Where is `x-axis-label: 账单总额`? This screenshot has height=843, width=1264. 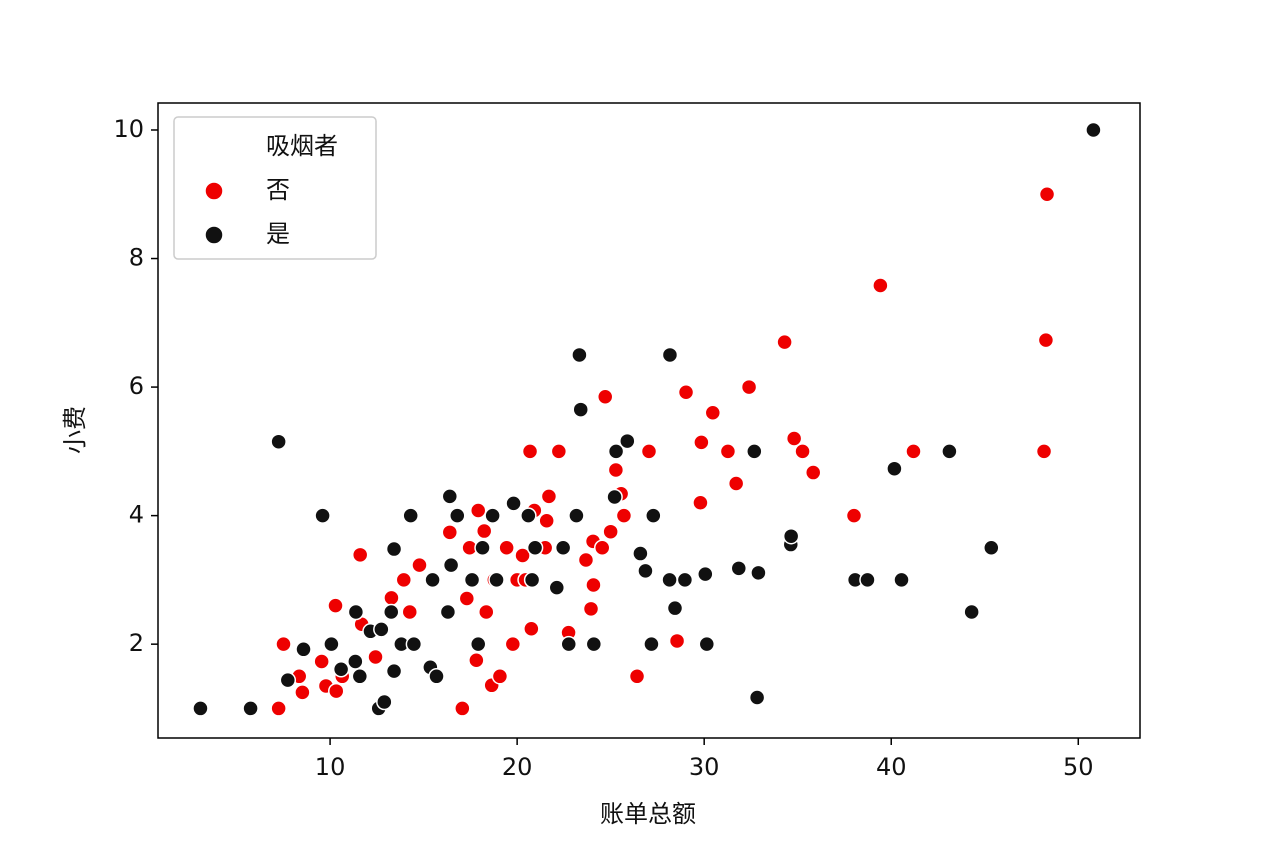 x-axis-label: 账单总额 is located at coordinates (648, 814).